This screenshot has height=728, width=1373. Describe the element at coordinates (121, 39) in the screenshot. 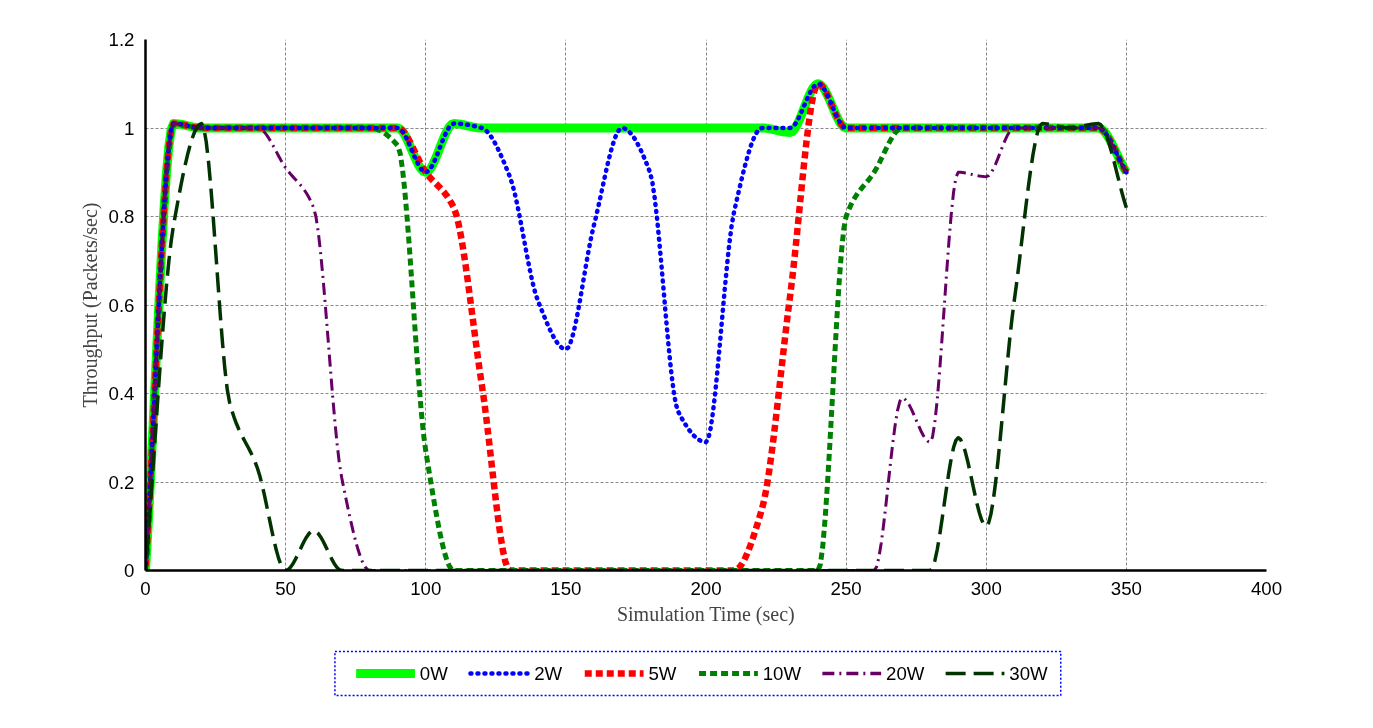

I see `y-tick-label: 1.2` at that location.